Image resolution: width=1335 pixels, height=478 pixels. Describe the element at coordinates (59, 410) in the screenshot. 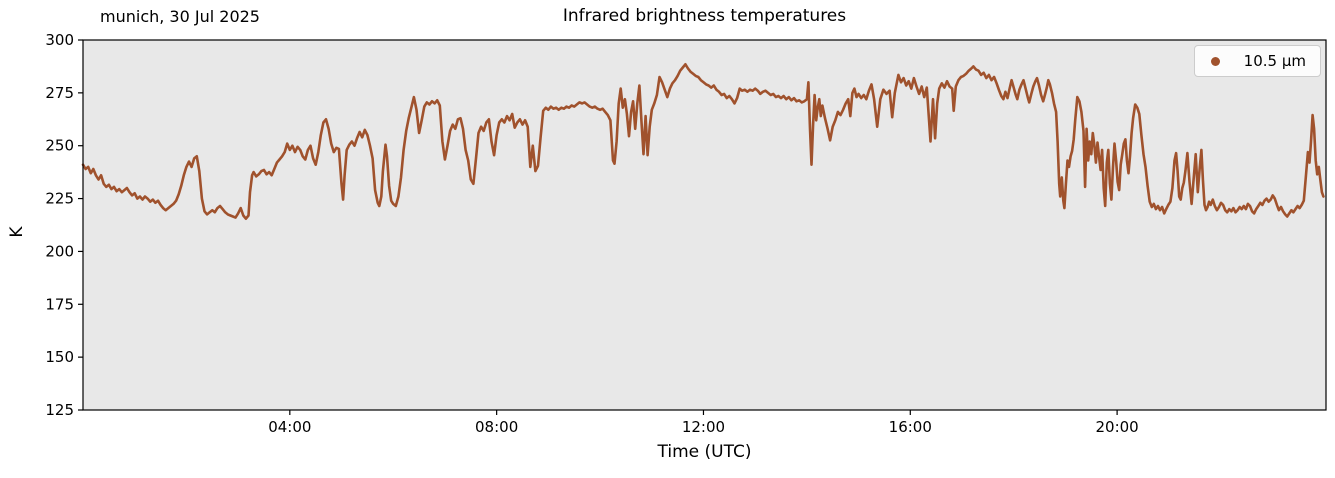

I see `y-tick-label: 125` at that location.